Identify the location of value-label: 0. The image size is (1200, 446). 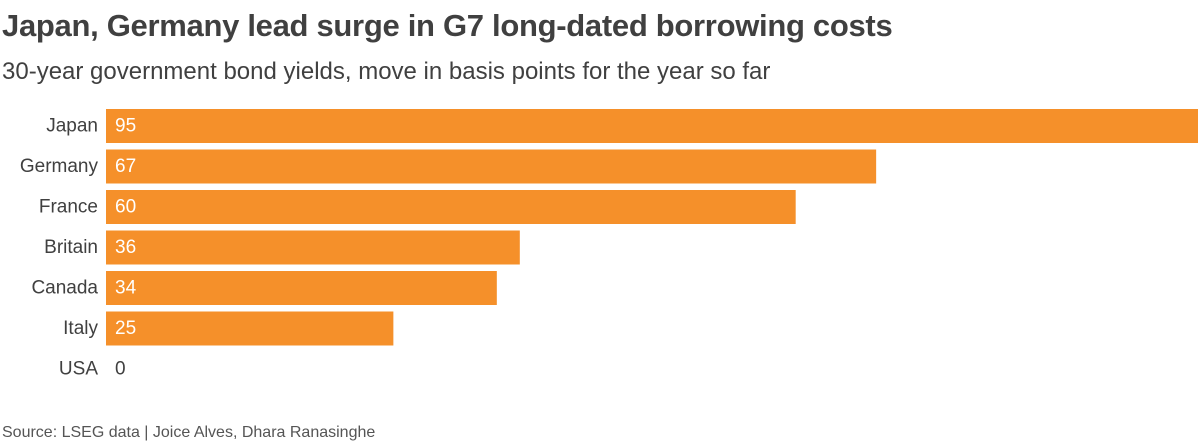
(120, 369).